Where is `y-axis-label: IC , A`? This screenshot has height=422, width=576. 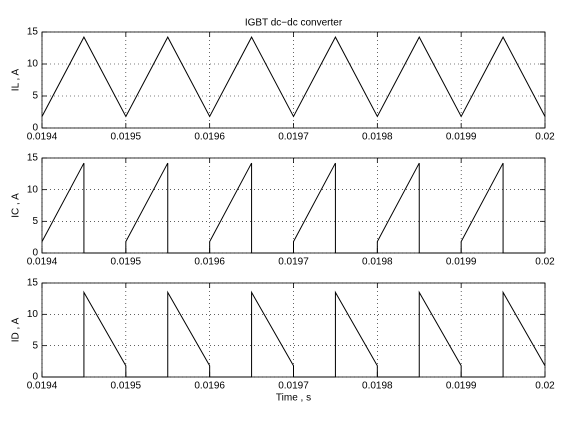 y-axis-label: IC , A is located at coordinates (16, 205).